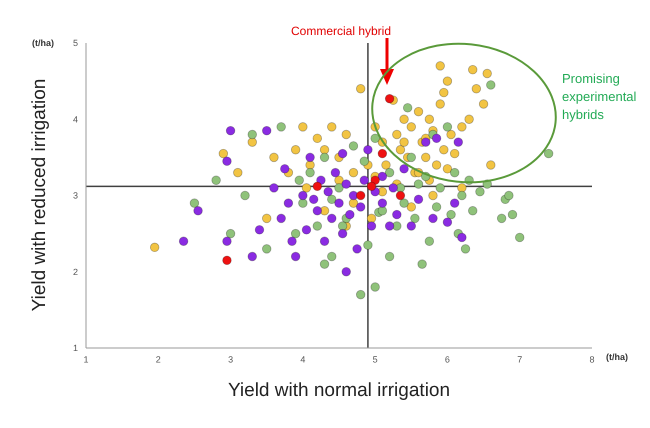 The height and width of the screenshot is (428, 650). What do you see at coordinates (447, 359) in the screenshot?
I see `x-tick-label: 6` at bounding box center [447, 359].